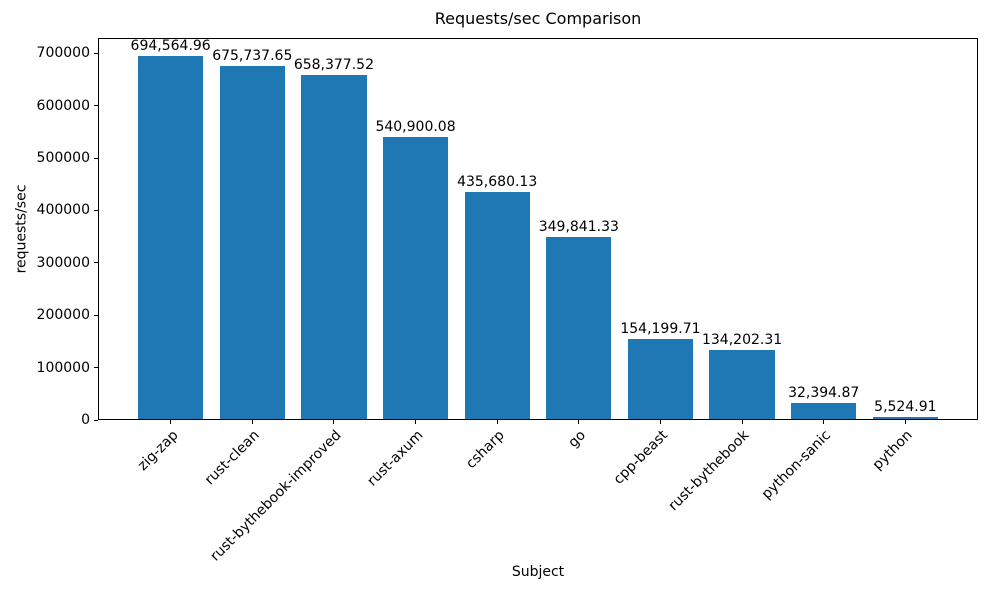 This screenshot has width=1000, height=600. I want to click on bar-rust-axum, so click(415, 278).